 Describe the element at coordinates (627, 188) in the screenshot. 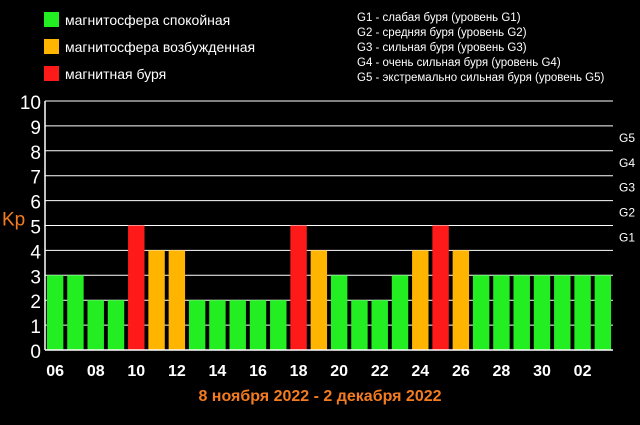

I see `storm-level-axis-label-g3: G3` at that location.